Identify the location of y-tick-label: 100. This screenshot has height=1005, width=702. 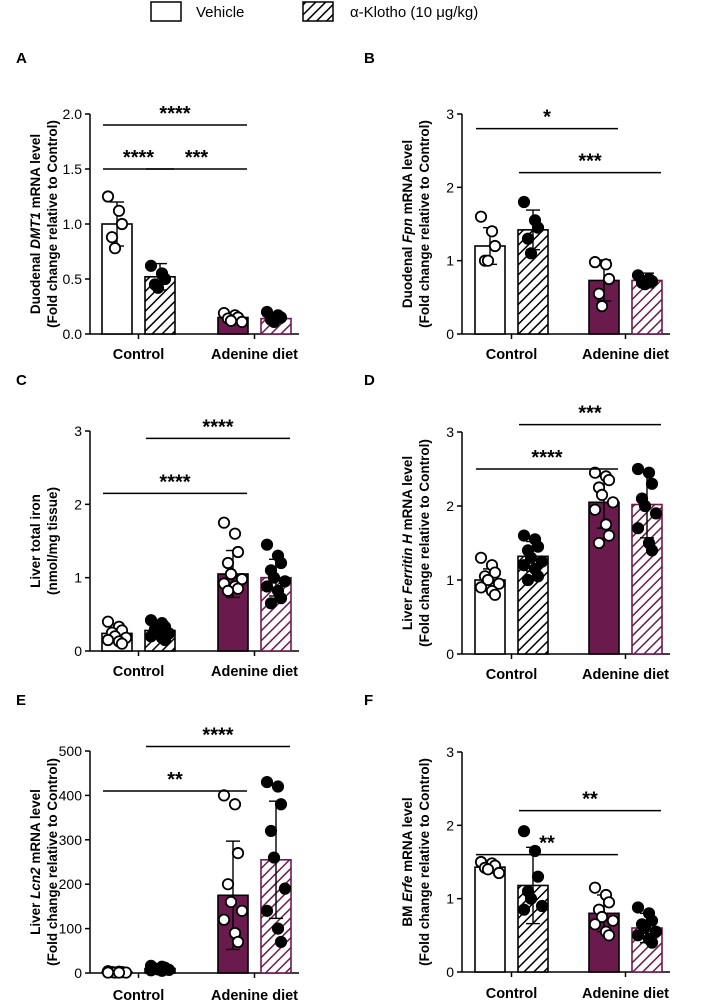
(71, 929).